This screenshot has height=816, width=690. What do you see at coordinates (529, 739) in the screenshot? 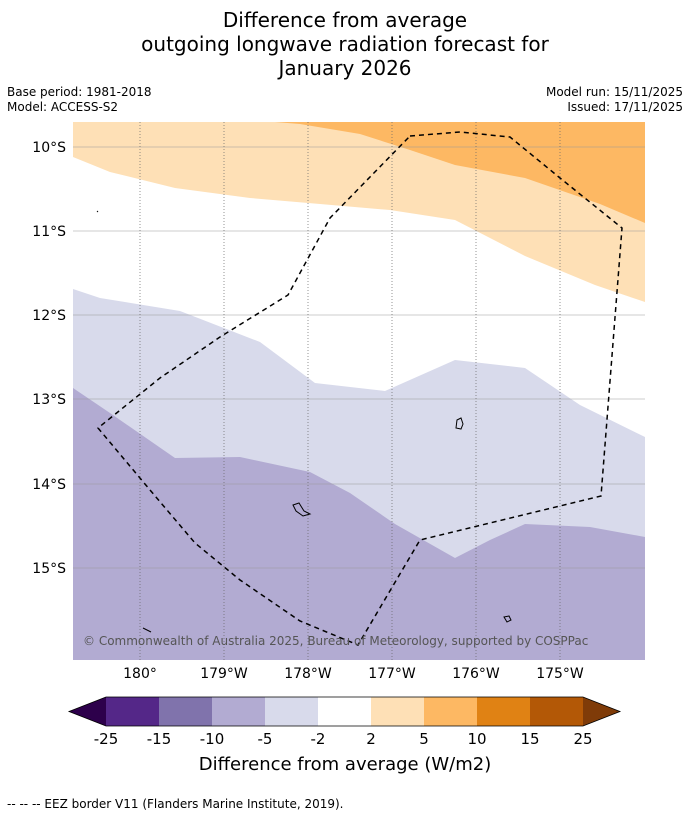
I see `colorbar-tick: 15` at bounding box center [529, 739].